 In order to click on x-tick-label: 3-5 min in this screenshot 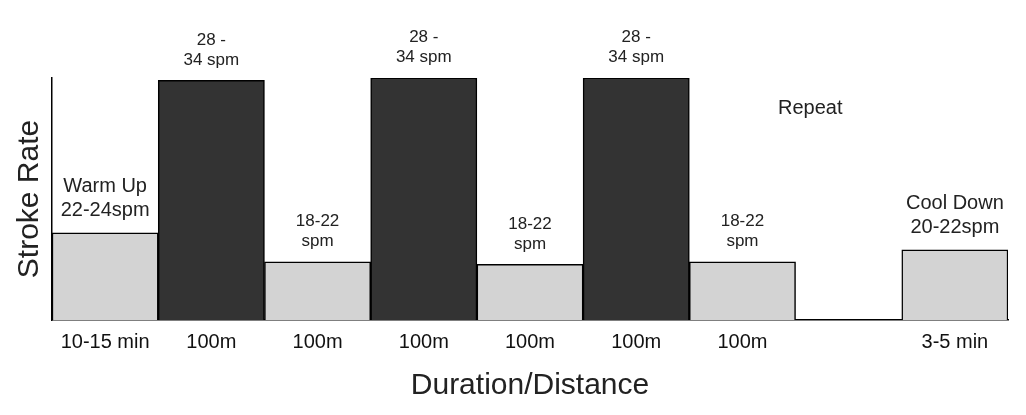, I will do `click(955, 340)`.